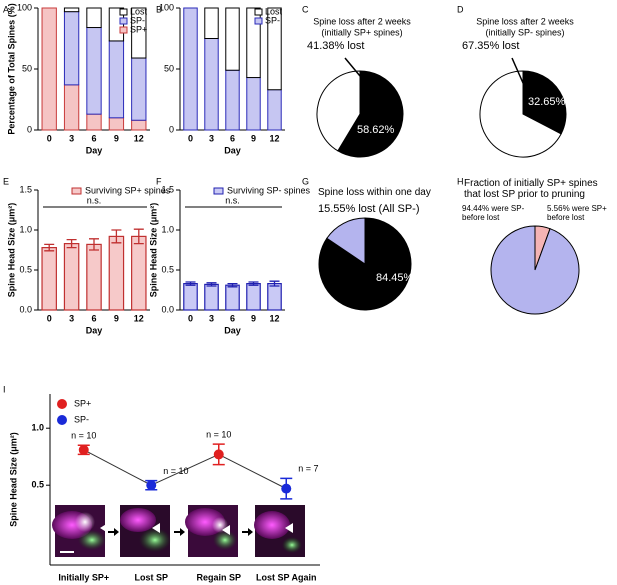 Image resolution: width=617 pixels, height=585 pixels. What do you see at coordinates (376, 130) in the screenshot?
I see `pie-label: 58.62%` at bounding box center [376, 130].